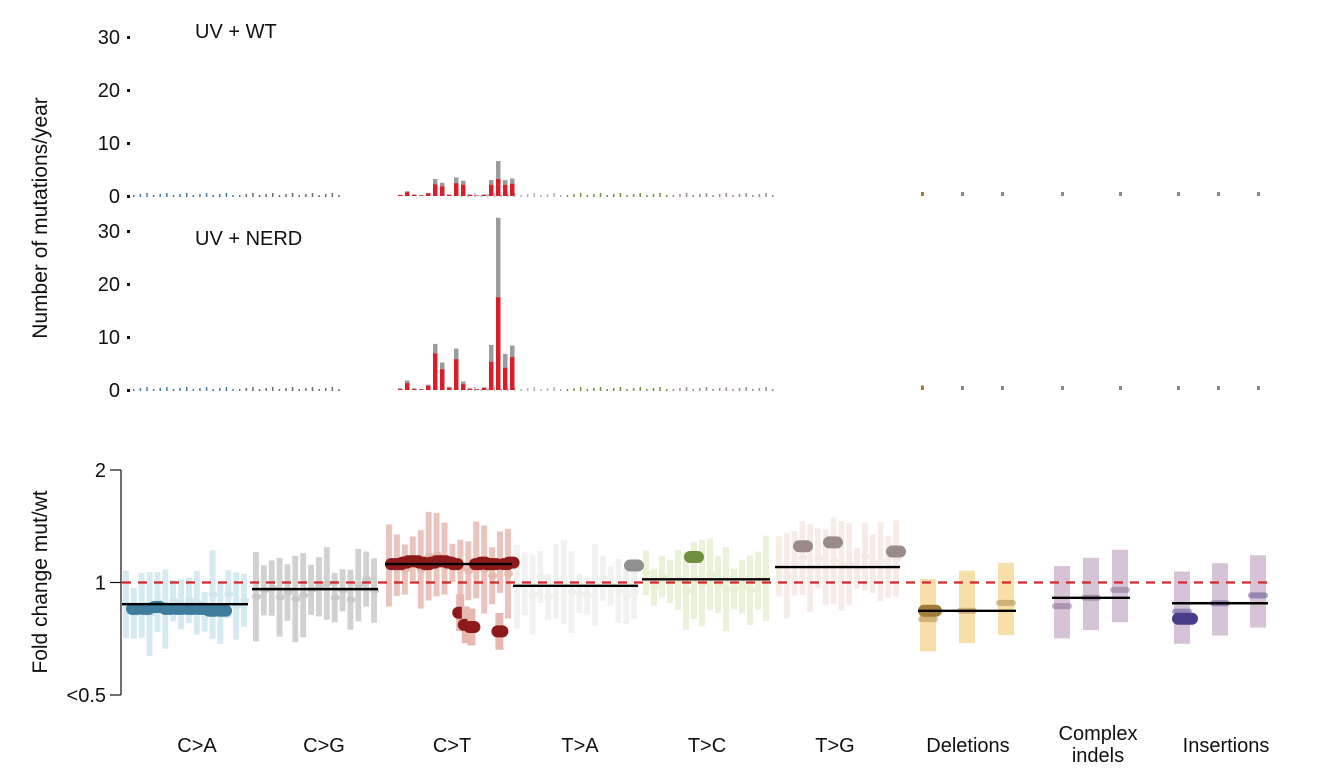  Describe the element at coordinates (128, 284) in the screenshot. I see `middle-tick-mark` at that location.